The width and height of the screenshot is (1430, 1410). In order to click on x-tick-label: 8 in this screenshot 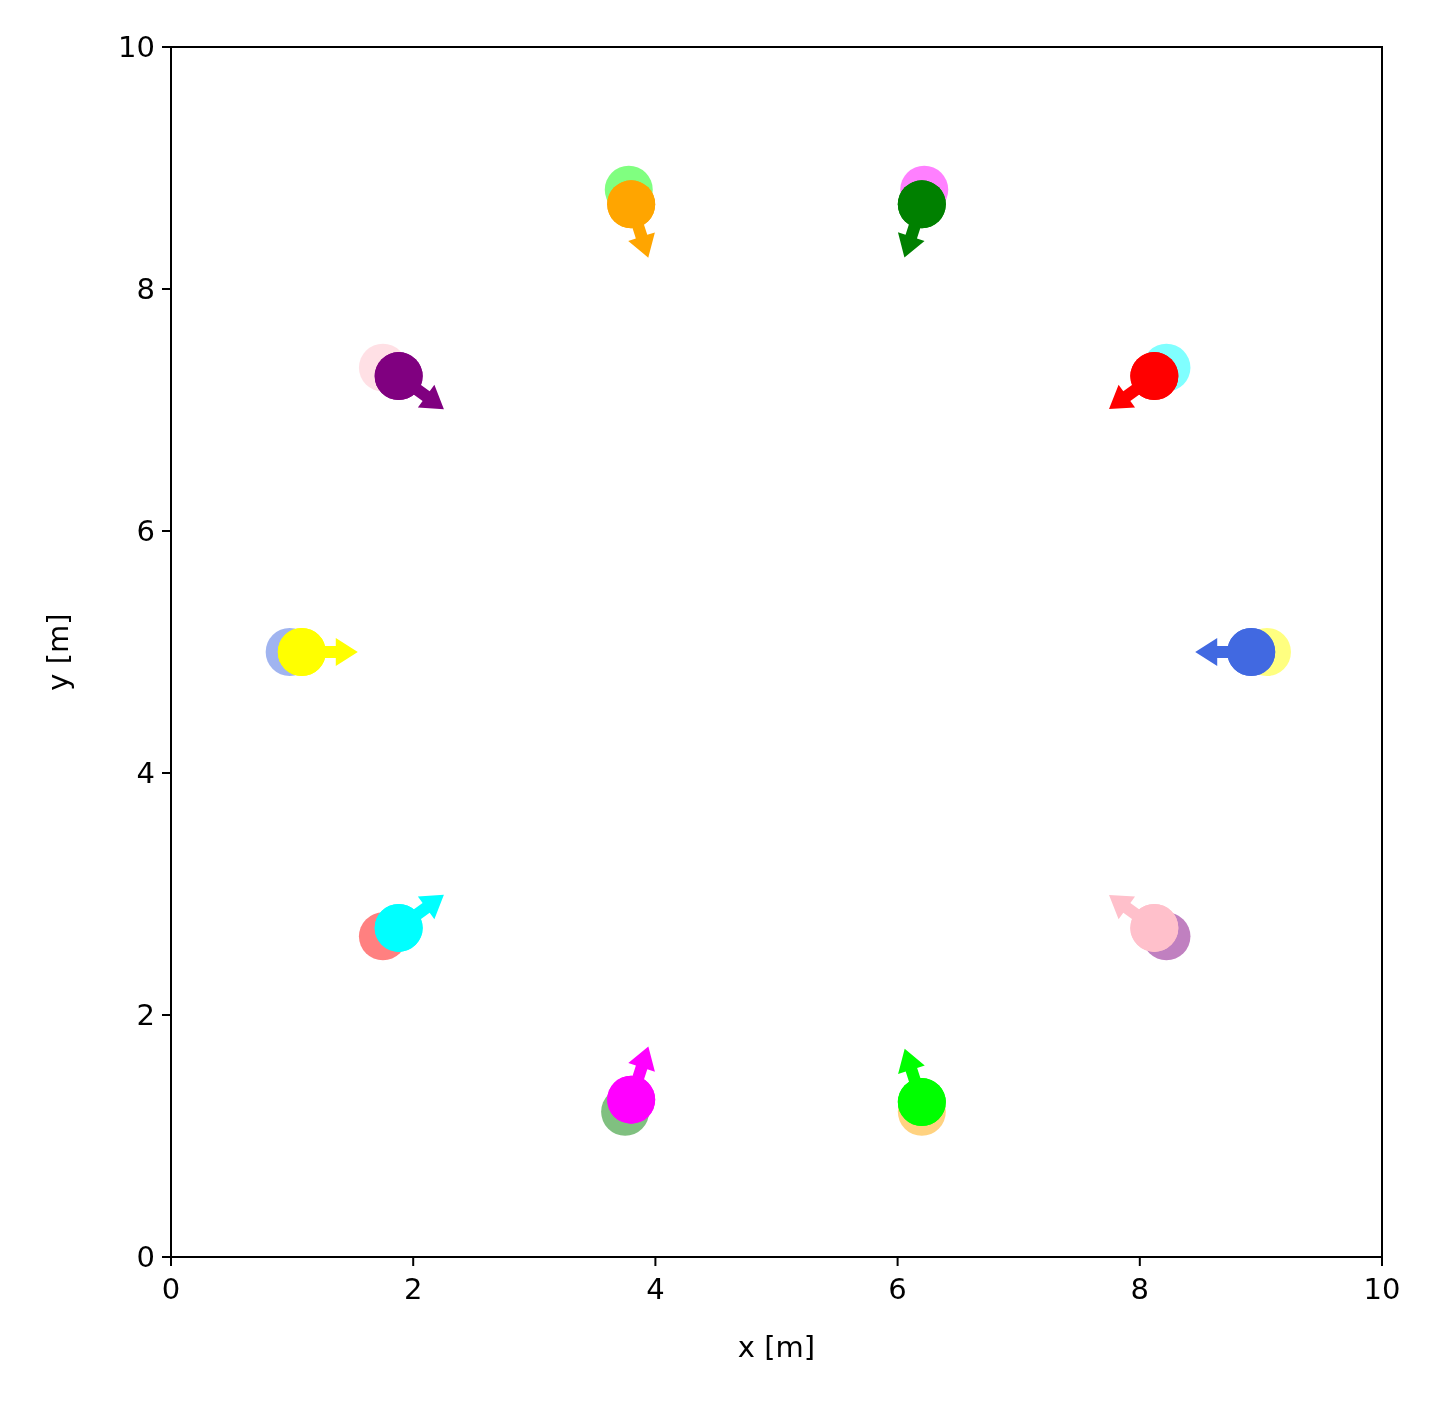, I will do `click(1140, 1289)`.